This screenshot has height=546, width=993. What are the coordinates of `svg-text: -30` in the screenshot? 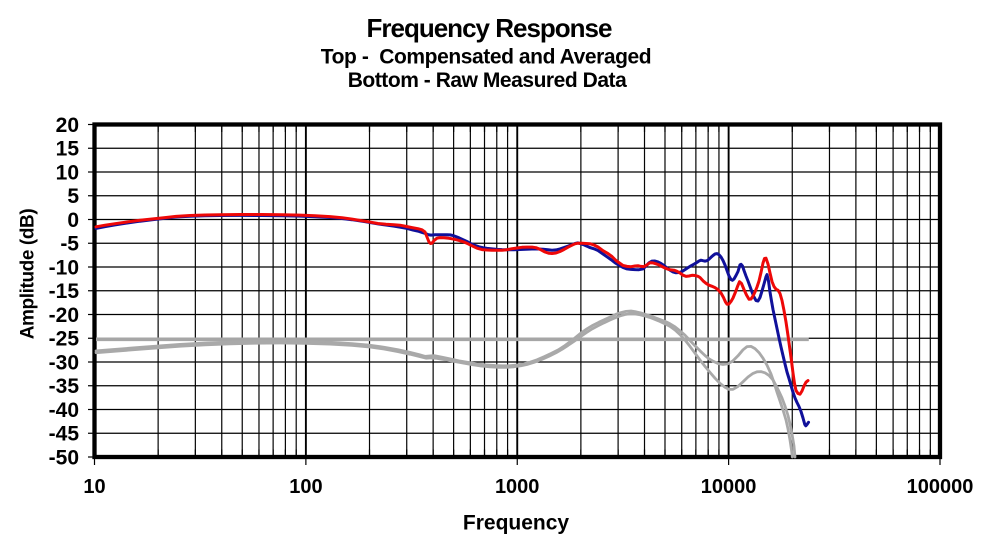 It's located at (64, 362).